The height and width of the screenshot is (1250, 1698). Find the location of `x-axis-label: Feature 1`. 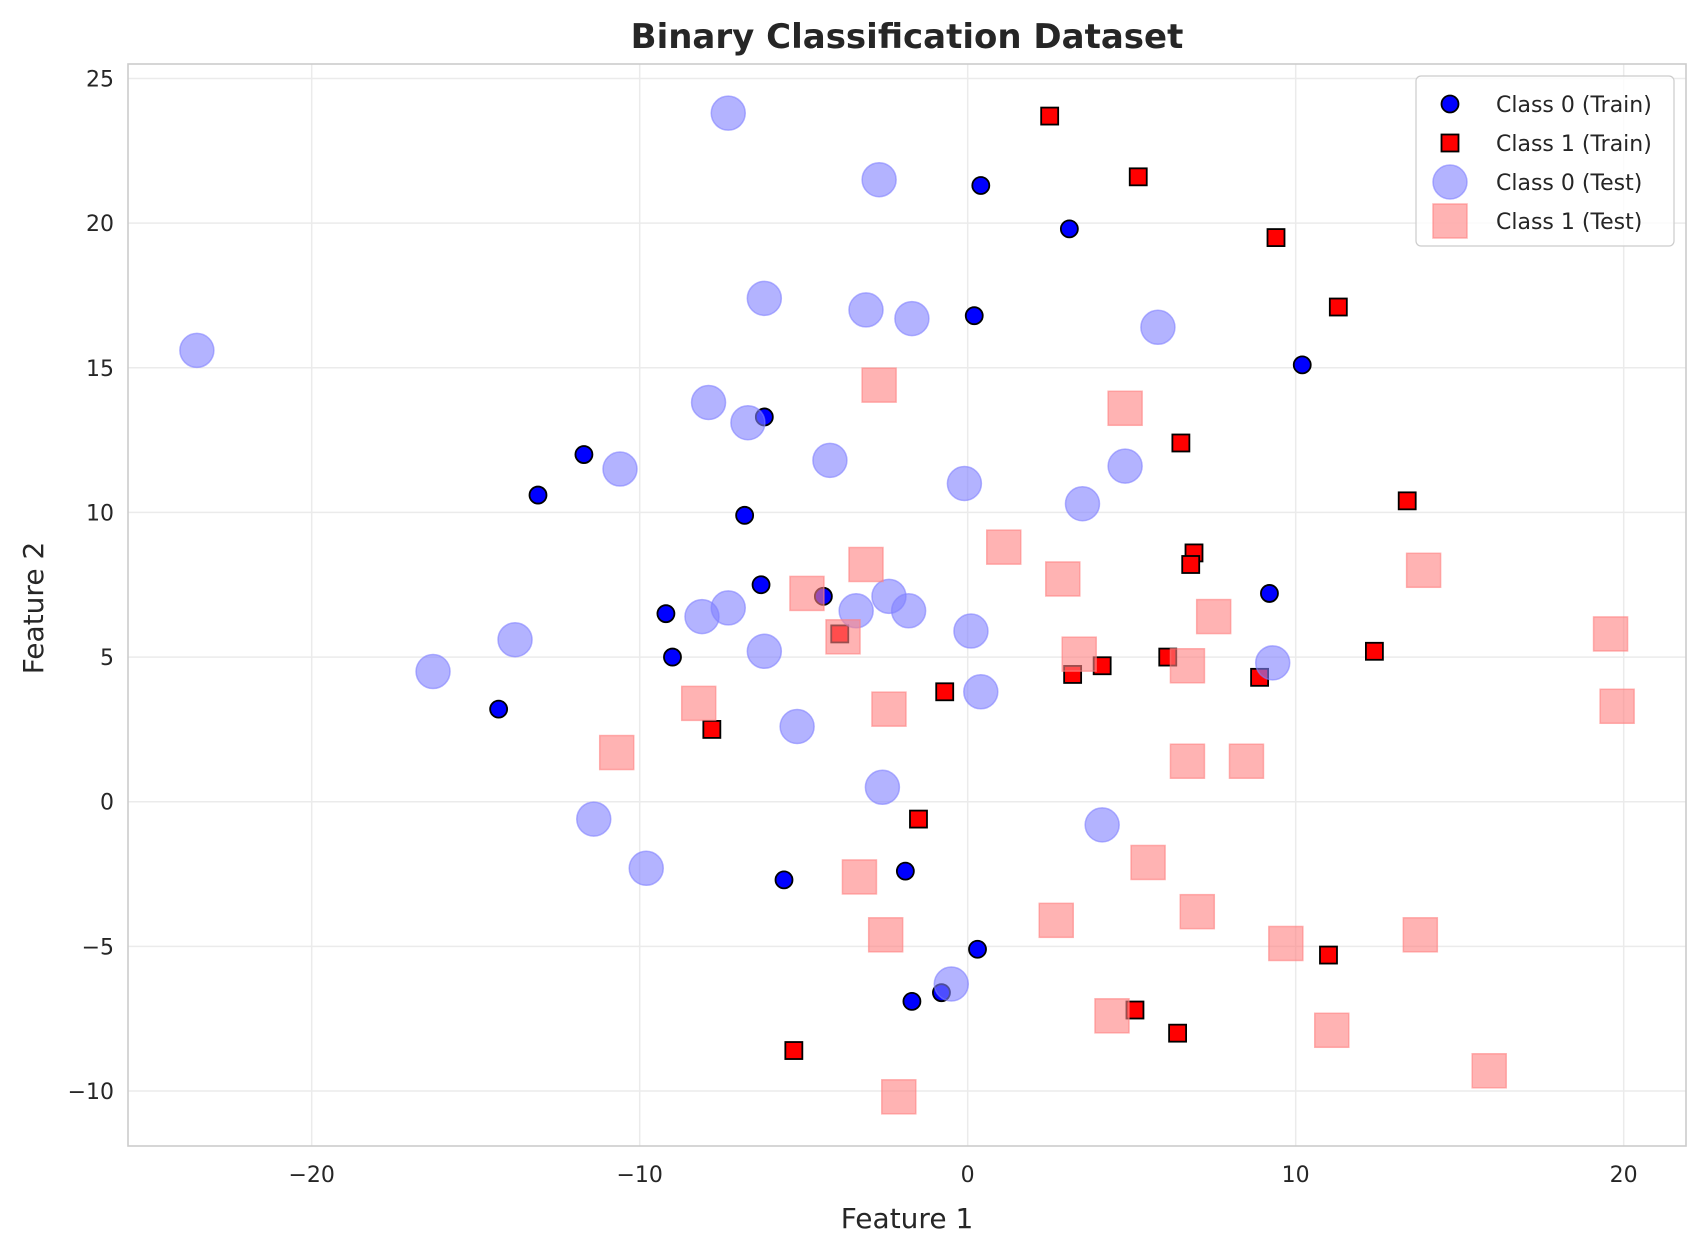

x-axis-label: Feature 1 is located at coordinates (907, 1218).